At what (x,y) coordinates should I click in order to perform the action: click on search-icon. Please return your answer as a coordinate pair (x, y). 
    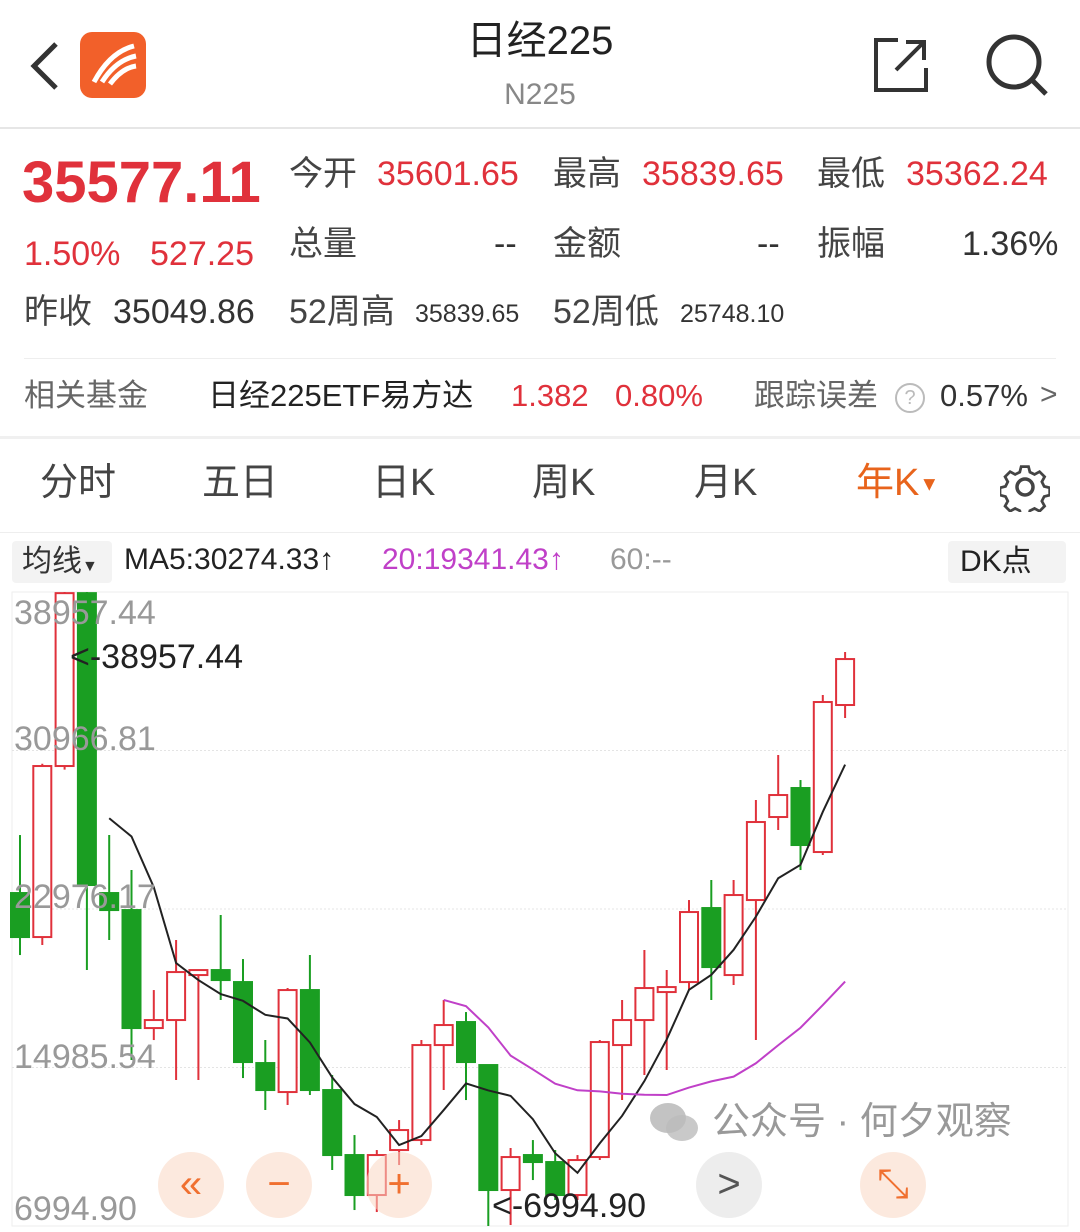
    Looking at the image, I should click on (1017, 67).